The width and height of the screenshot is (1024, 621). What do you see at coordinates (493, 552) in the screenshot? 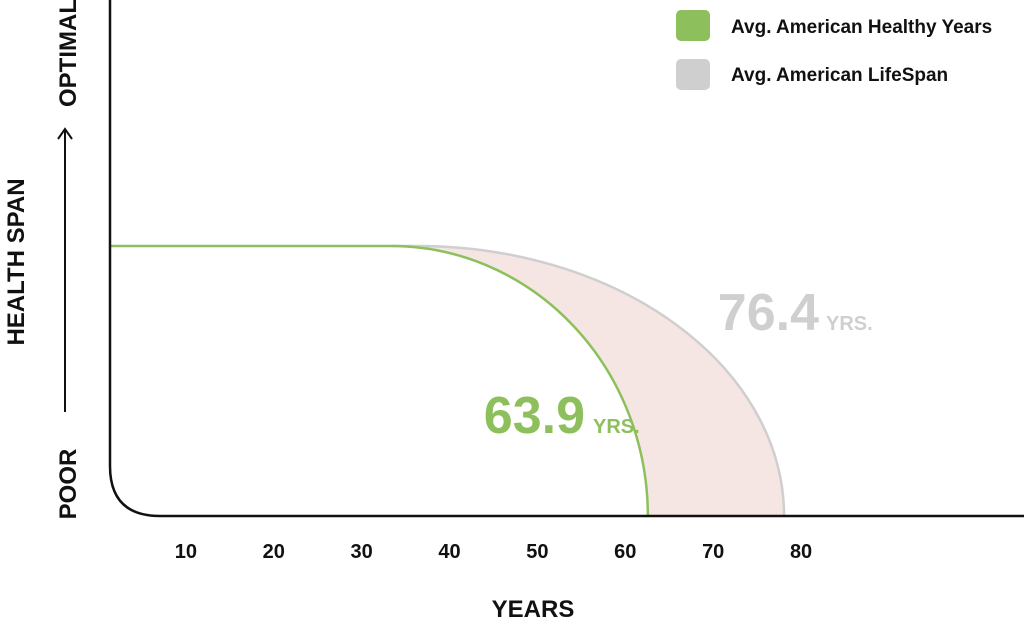
I see `x-ticks: 10 20 30 40 50 60 70 80` at bounding box center [493, 552].